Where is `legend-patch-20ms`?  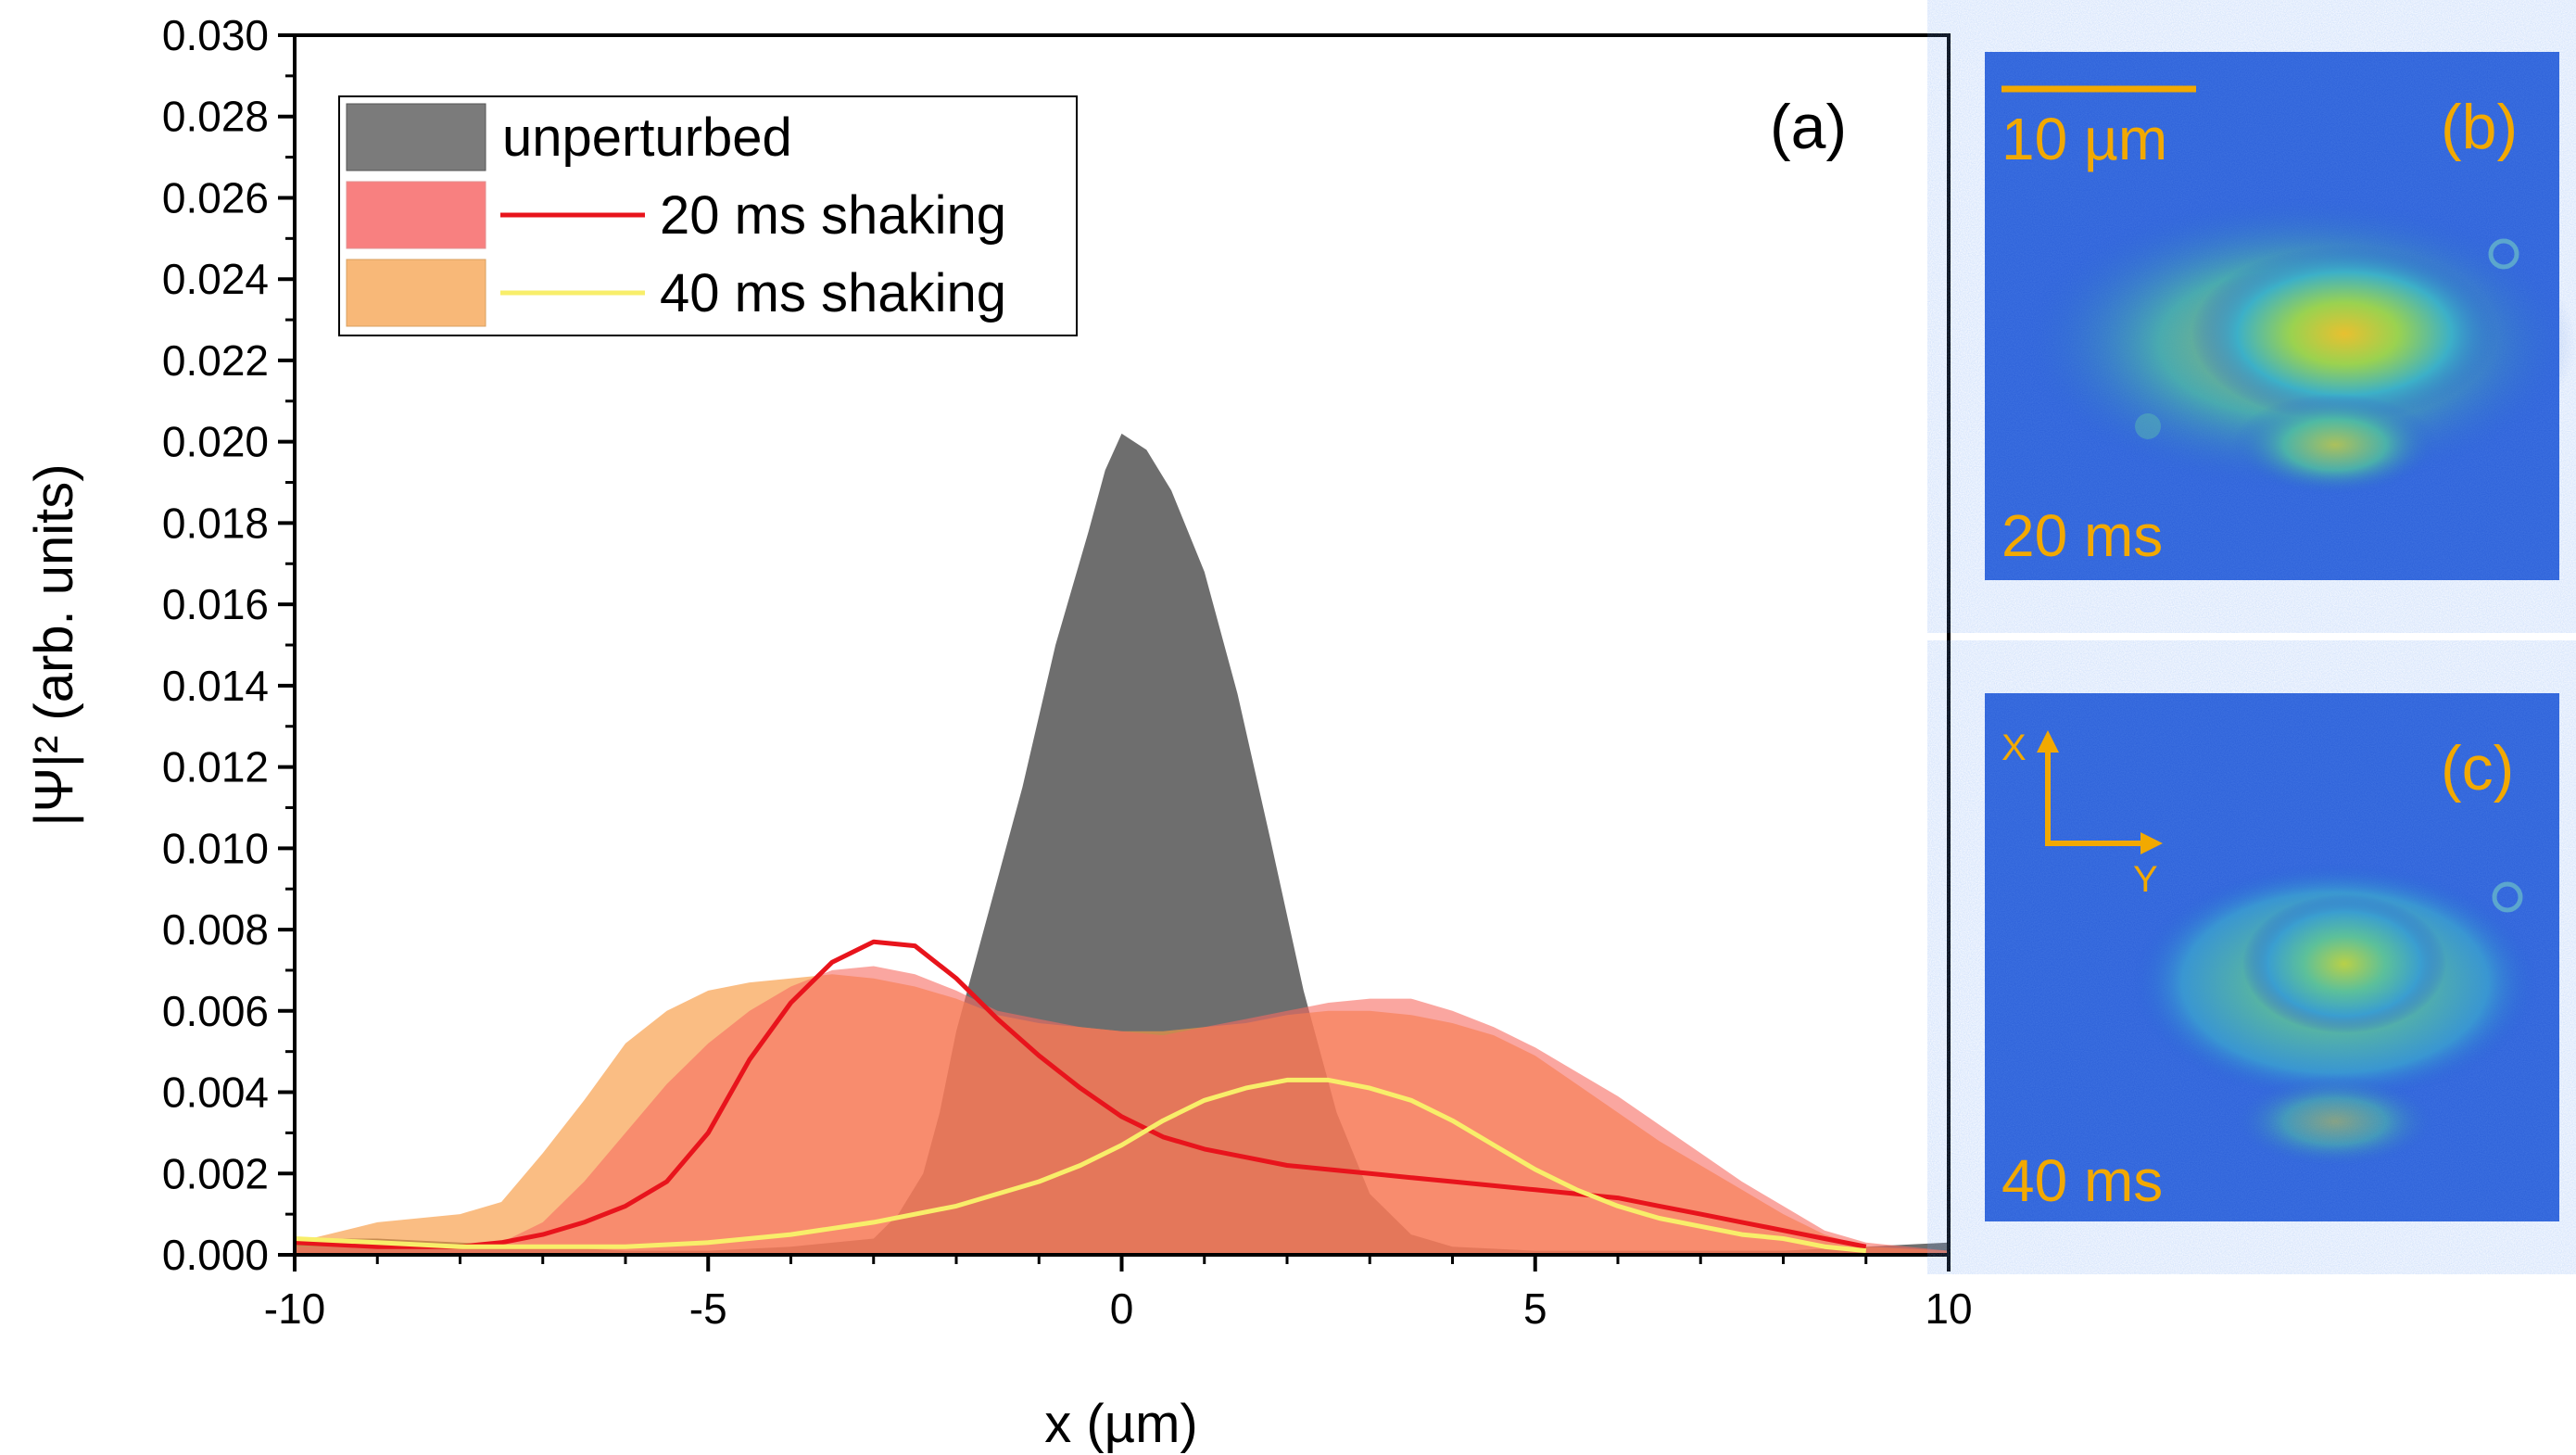
legend-patch-20ms is located at coordinates (416, 215).